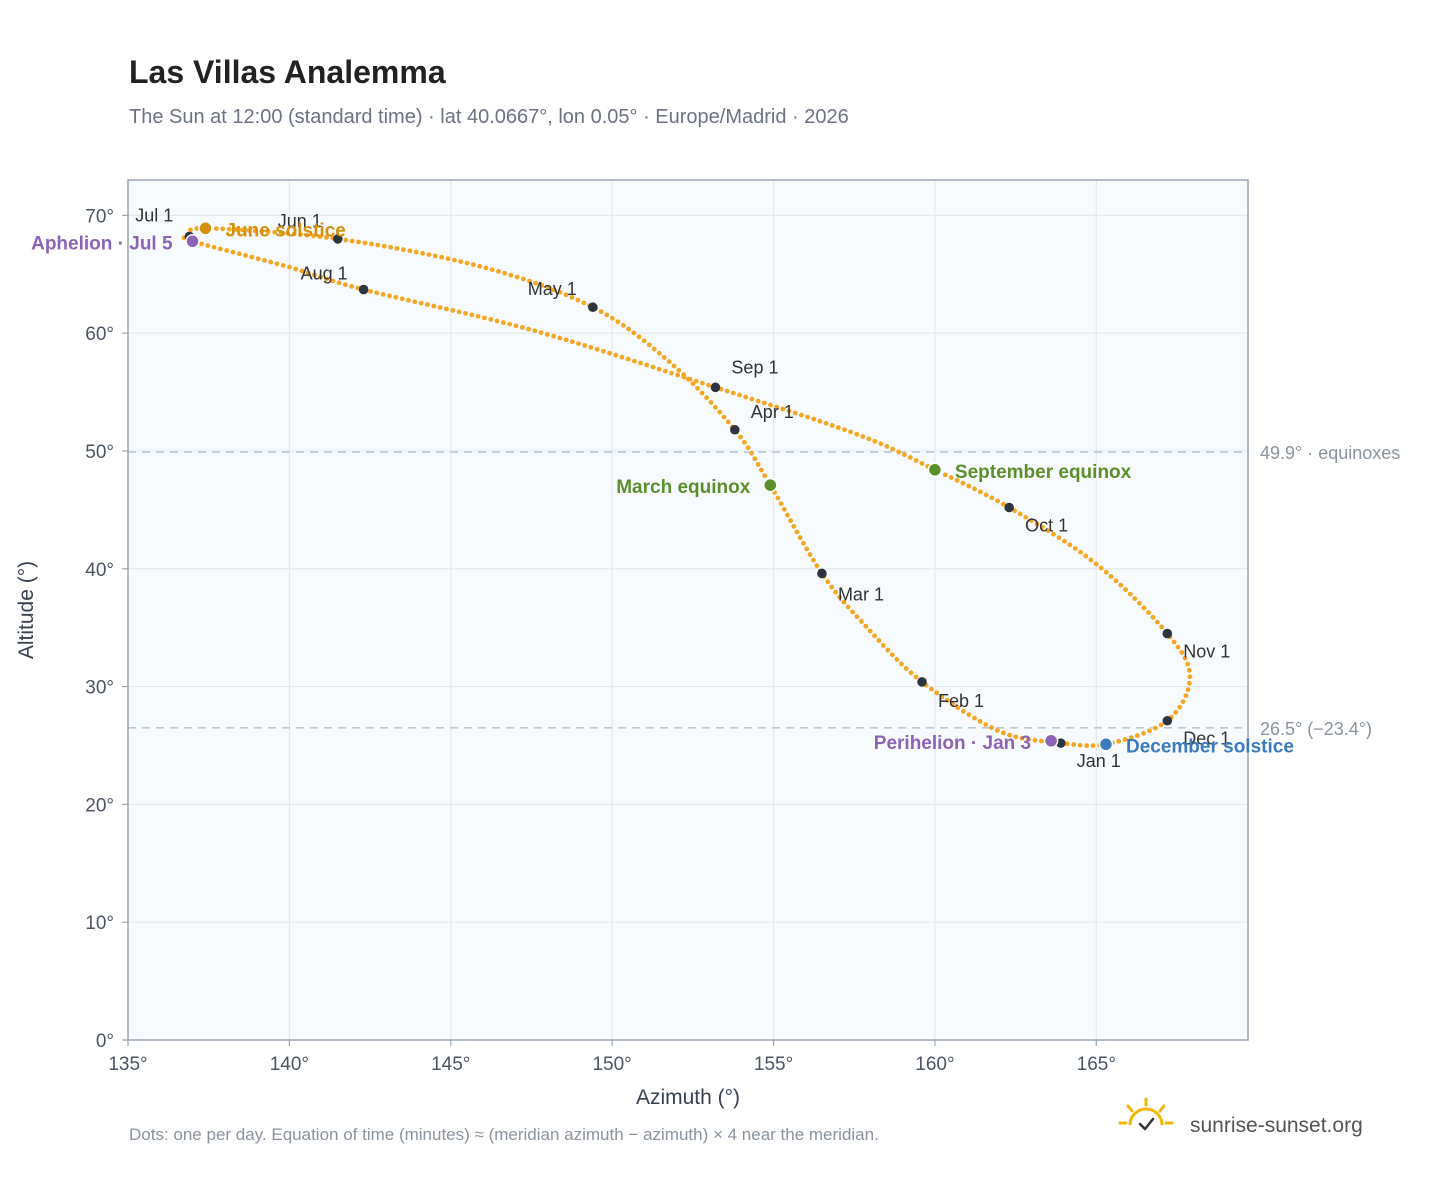 The height and width of the screenshot is (1188, 1448). I want to click on x-axis-label: Azimuth (°), so click(688, 1097).